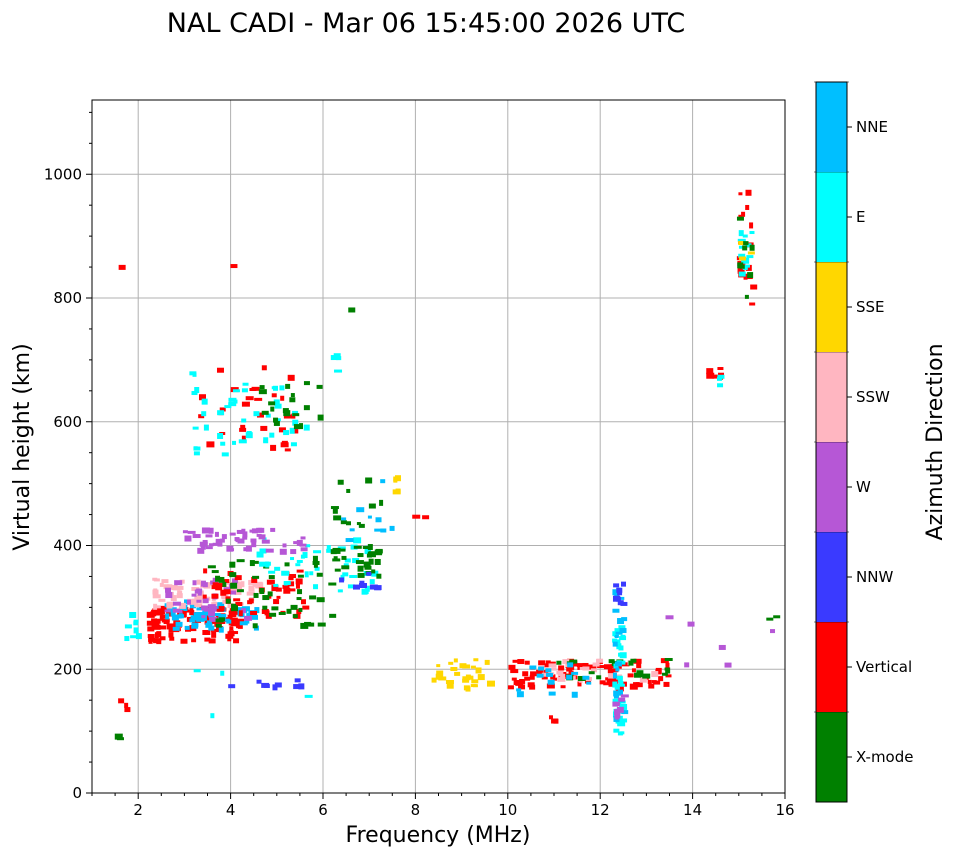 The image size is (958, 857). What do you see at coordinates (872, 127) in the screenshot?
I see `colorbar-label-nne: NNE` at bounding box center [872, 127].